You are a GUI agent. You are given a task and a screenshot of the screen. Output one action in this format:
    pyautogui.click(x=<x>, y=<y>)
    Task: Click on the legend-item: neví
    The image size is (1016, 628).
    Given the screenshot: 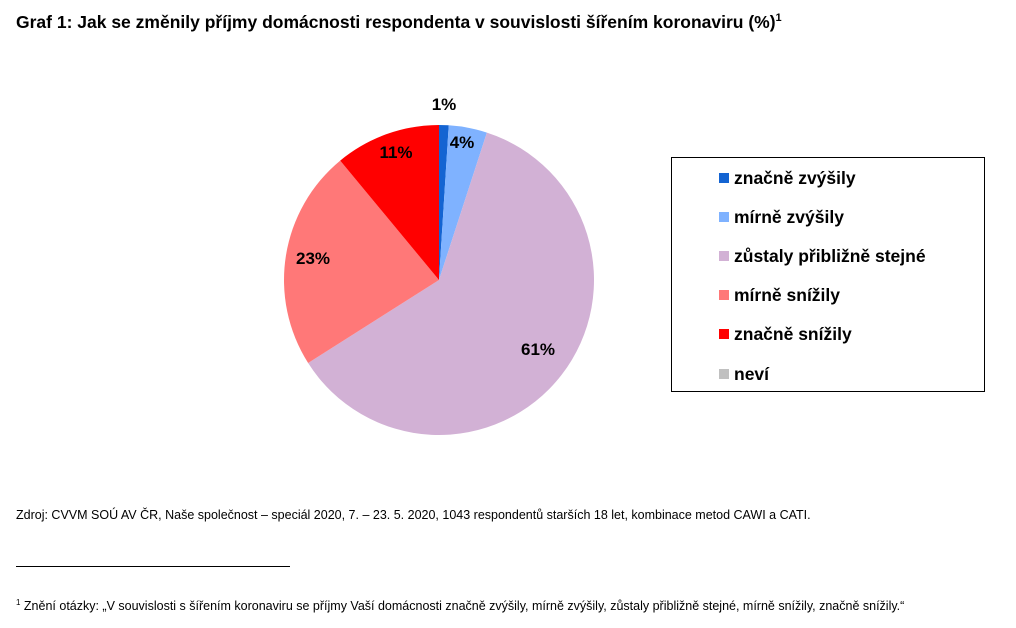 What is the action you would take?
    pyautogui.click(x=744, y=374)
    